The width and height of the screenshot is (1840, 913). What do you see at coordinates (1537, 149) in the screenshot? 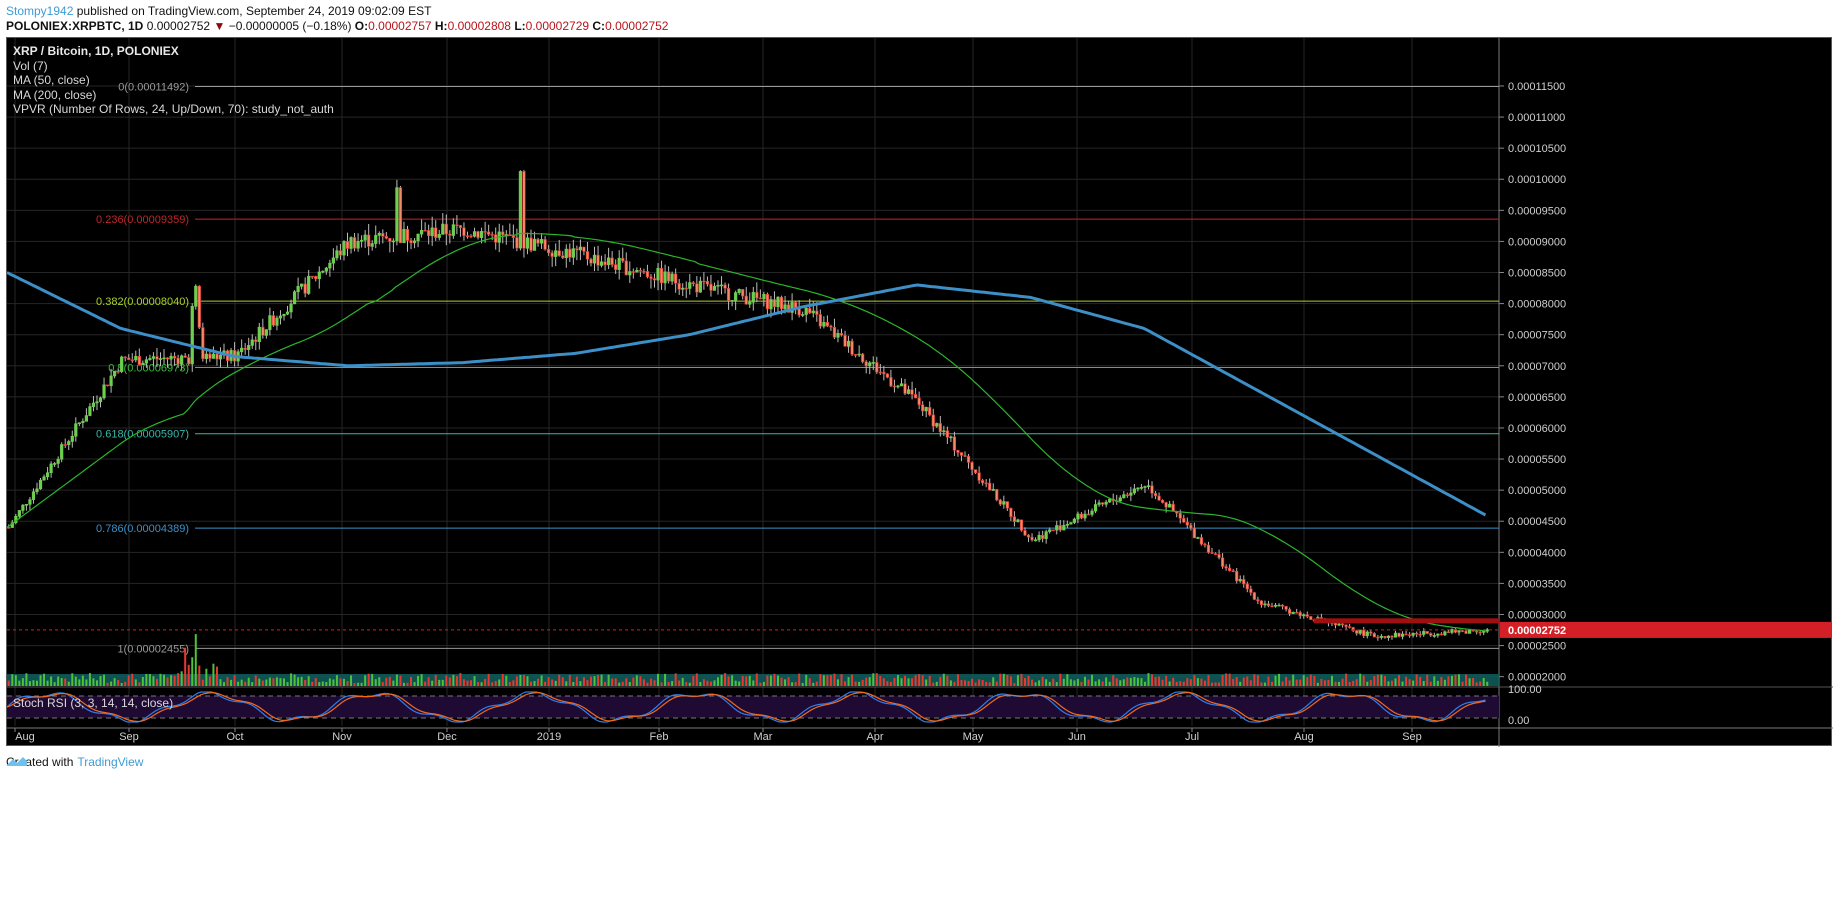
I see `y-axis-label: 0.00010500` at bounding box center [1537, 149].